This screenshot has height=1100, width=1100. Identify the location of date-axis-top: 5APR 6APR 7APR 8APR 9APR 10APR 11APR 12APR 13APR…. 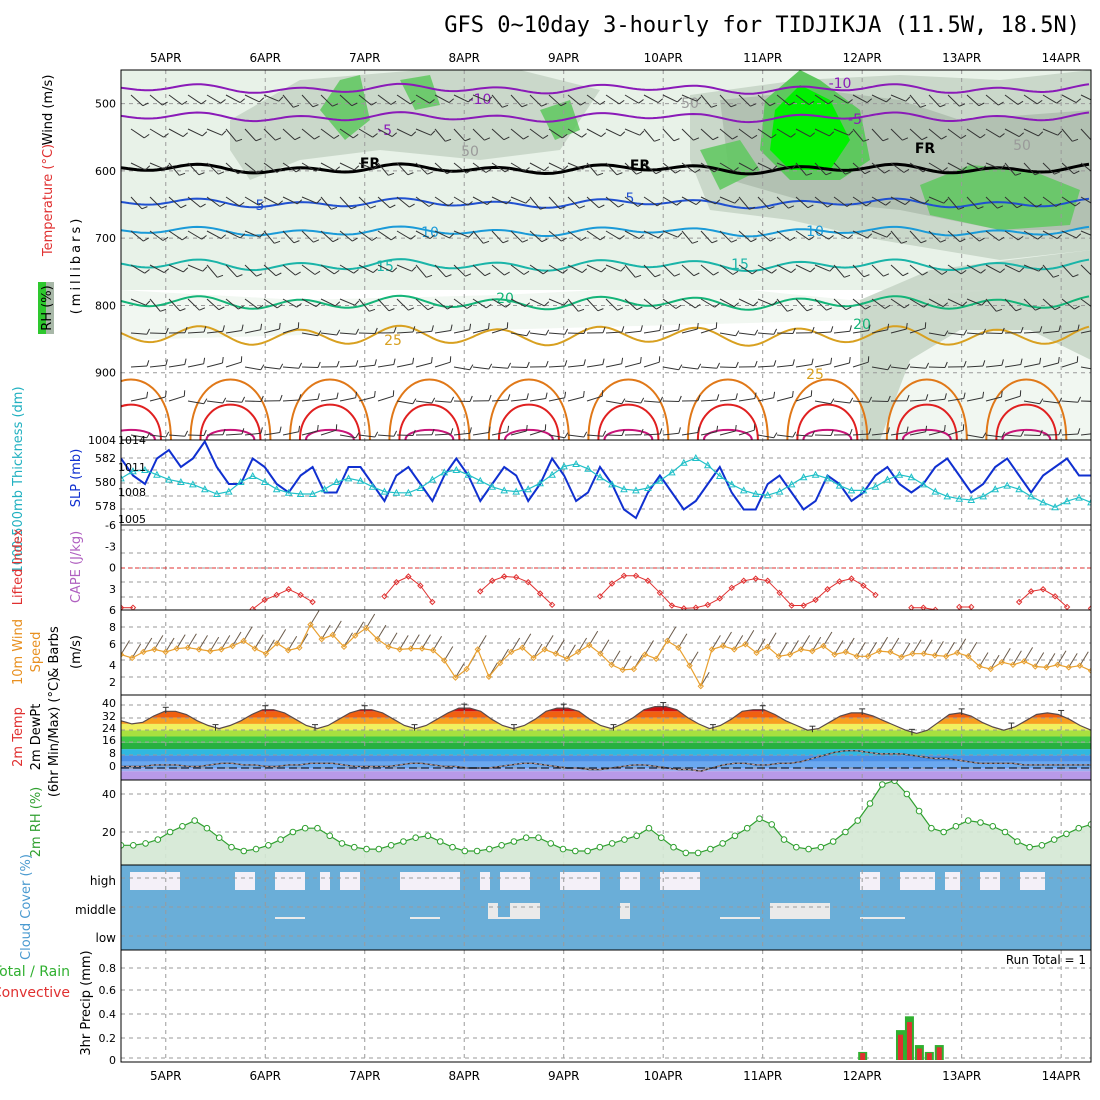
(615, 58).